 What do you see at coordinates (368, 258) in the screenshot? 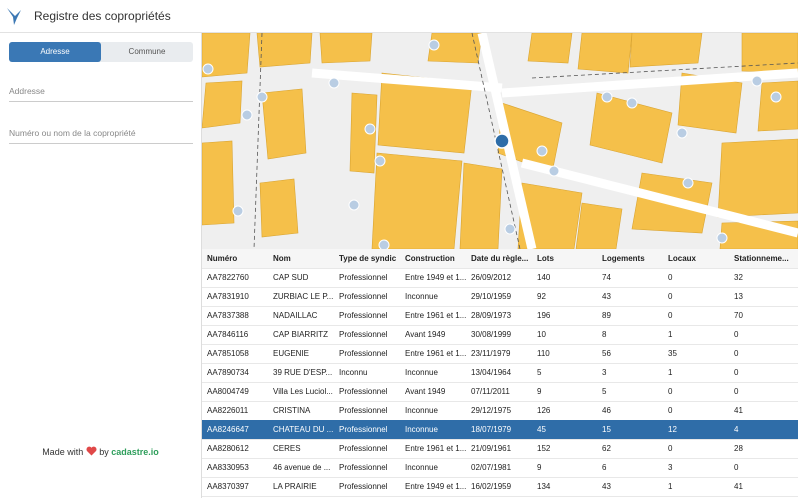
I see `column-header: Type de syndic` at bounding box center [368, 258].